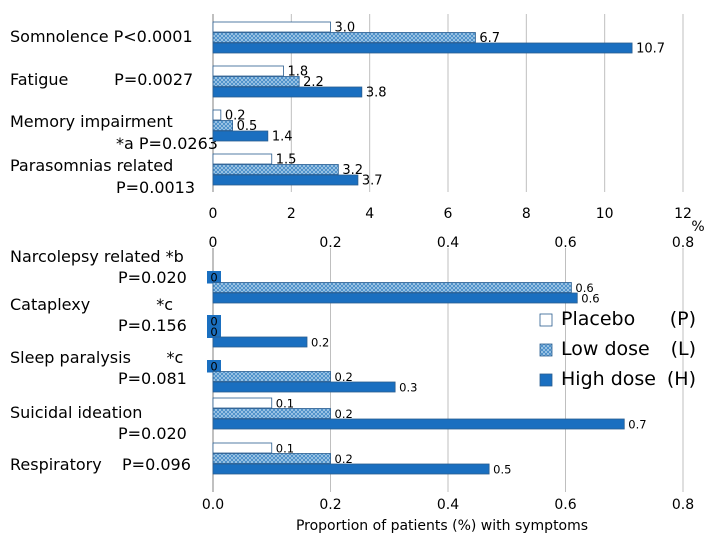  I want to click on x-tick-label-top: 0.4, so click(448, 243).